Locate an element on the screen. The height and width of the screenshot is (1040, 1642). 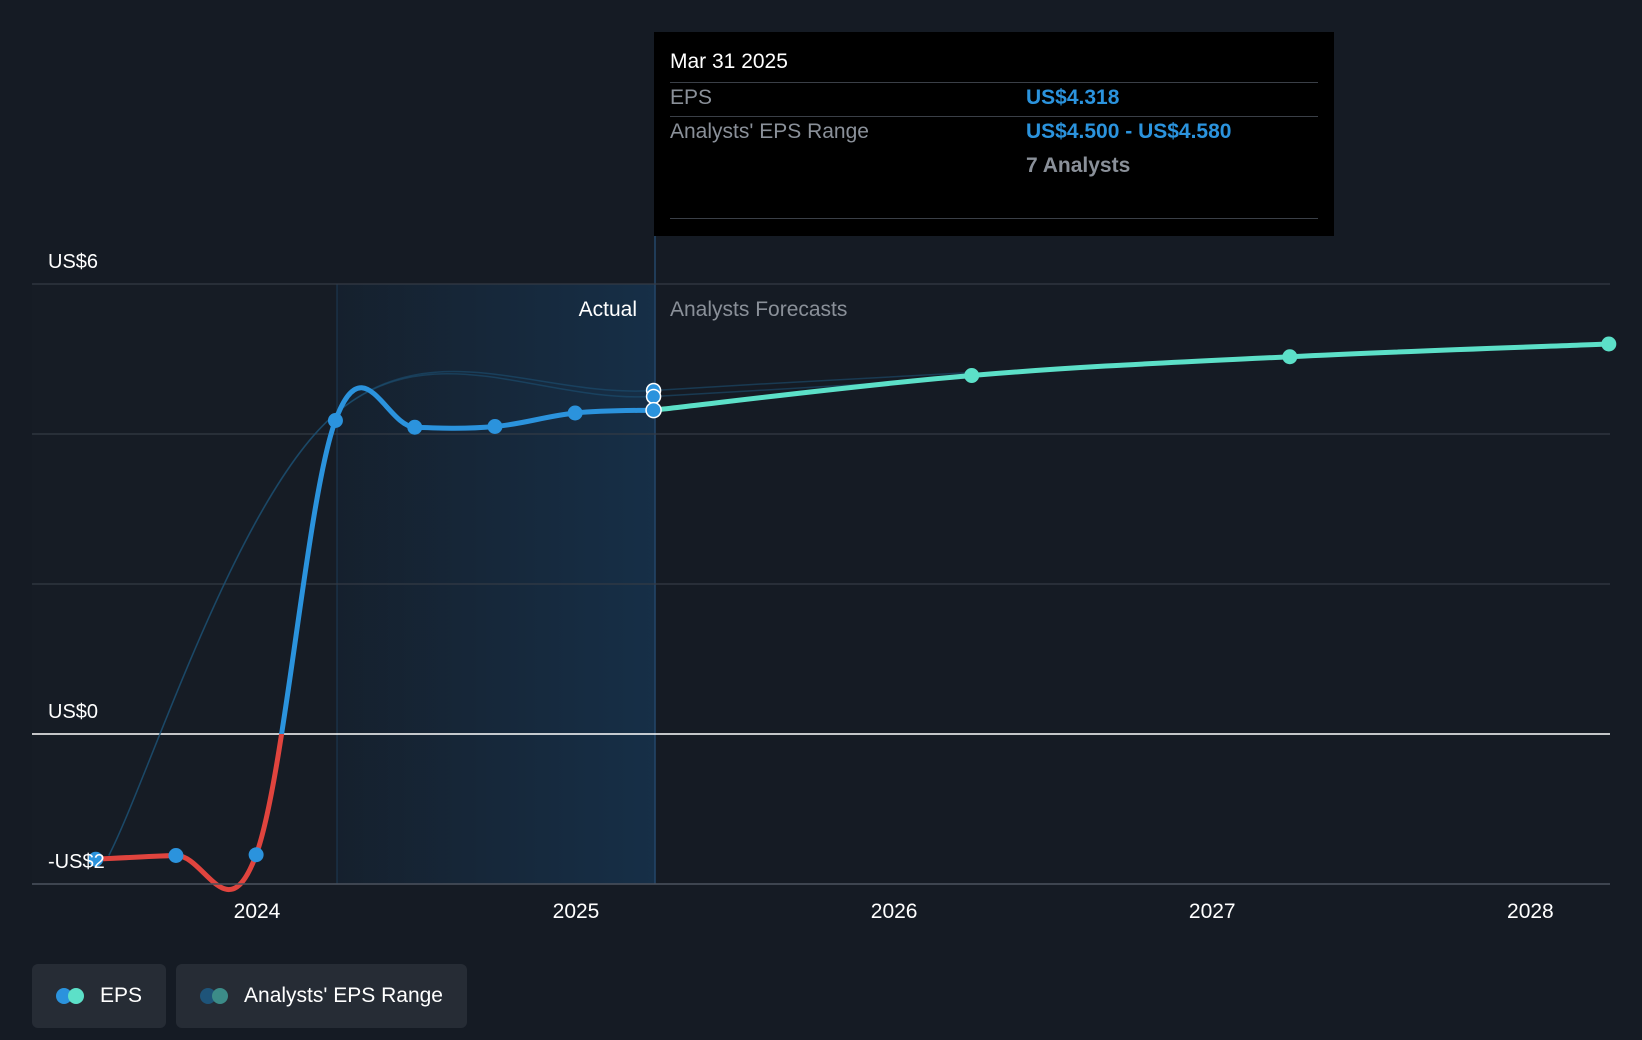
eps-negative-line is located at coordinates (189, 813).